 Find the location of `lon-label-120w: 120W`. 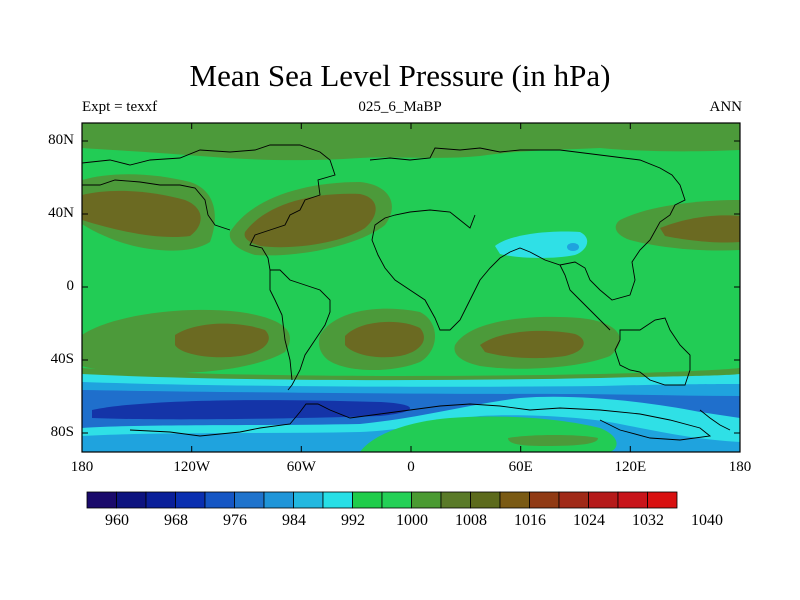

lon-label-120w: 120W is located at coordinates (192, 467).